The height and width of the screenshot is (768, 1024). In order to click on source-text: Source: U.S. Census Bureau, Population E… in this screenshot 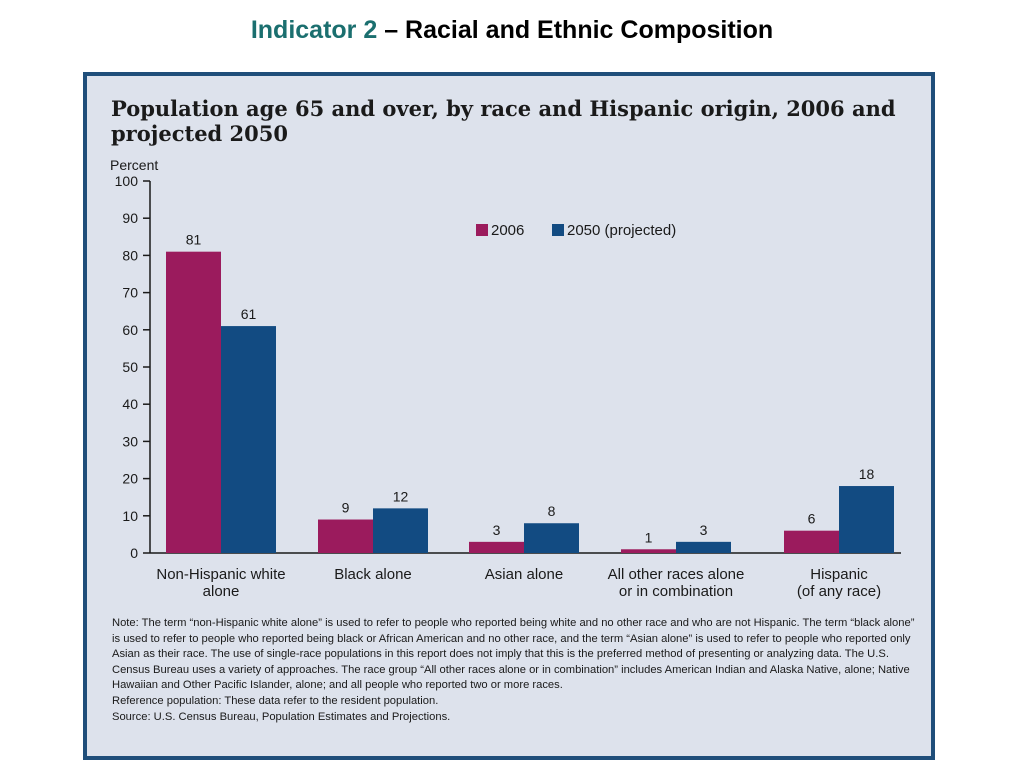, I will do `click(281, 716)`.